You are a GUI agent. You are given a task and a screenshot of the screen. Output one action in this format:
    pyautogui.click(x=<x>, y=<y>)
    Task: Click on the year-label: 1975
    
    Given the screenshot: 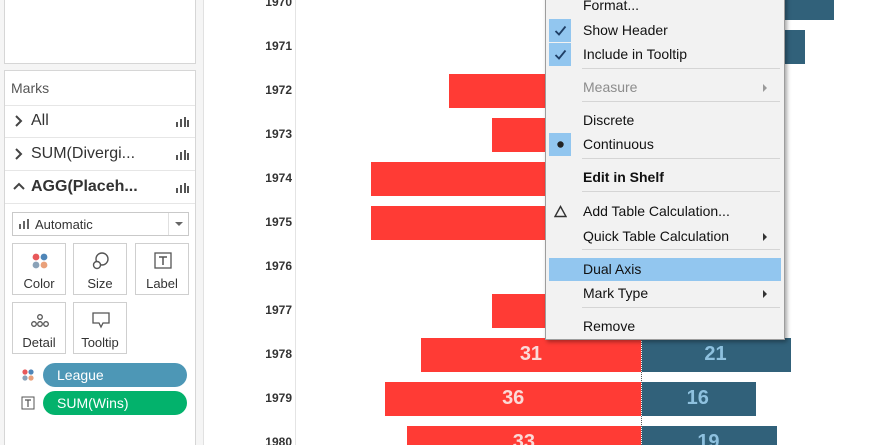 What is the action you would take?
    pyautogui.click(x=278, y=222)
    